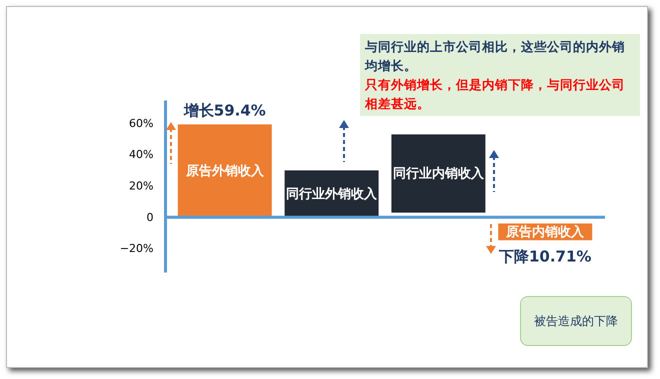 The image size is (660, 379). What do you see at coordinates (495, 56) in the screenshot?
I see `text: 与同行业的上市公司相比，这些公司的内外销均增长。` at bounding box center [495, 56].